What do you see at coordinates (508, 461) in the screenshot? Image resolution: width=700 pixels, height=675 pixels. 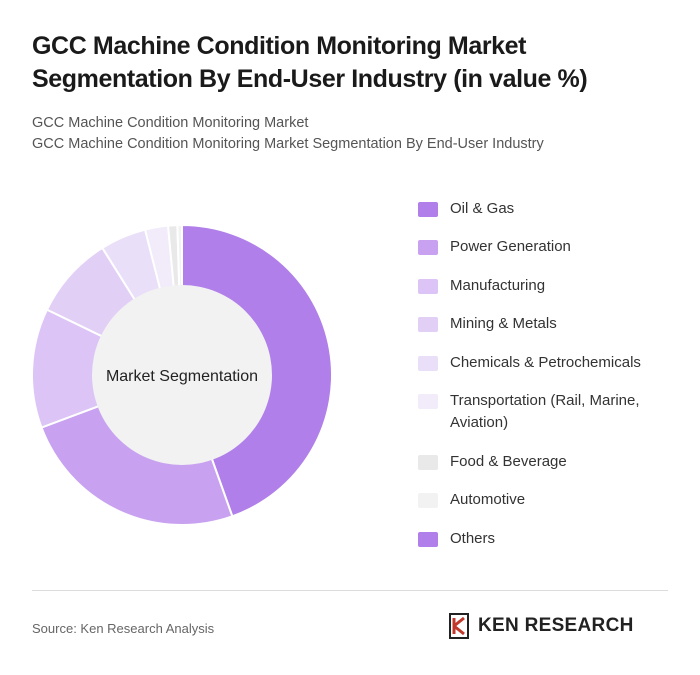 I see `legend-label: Food & Beverage` at bounding box center [508, 461].